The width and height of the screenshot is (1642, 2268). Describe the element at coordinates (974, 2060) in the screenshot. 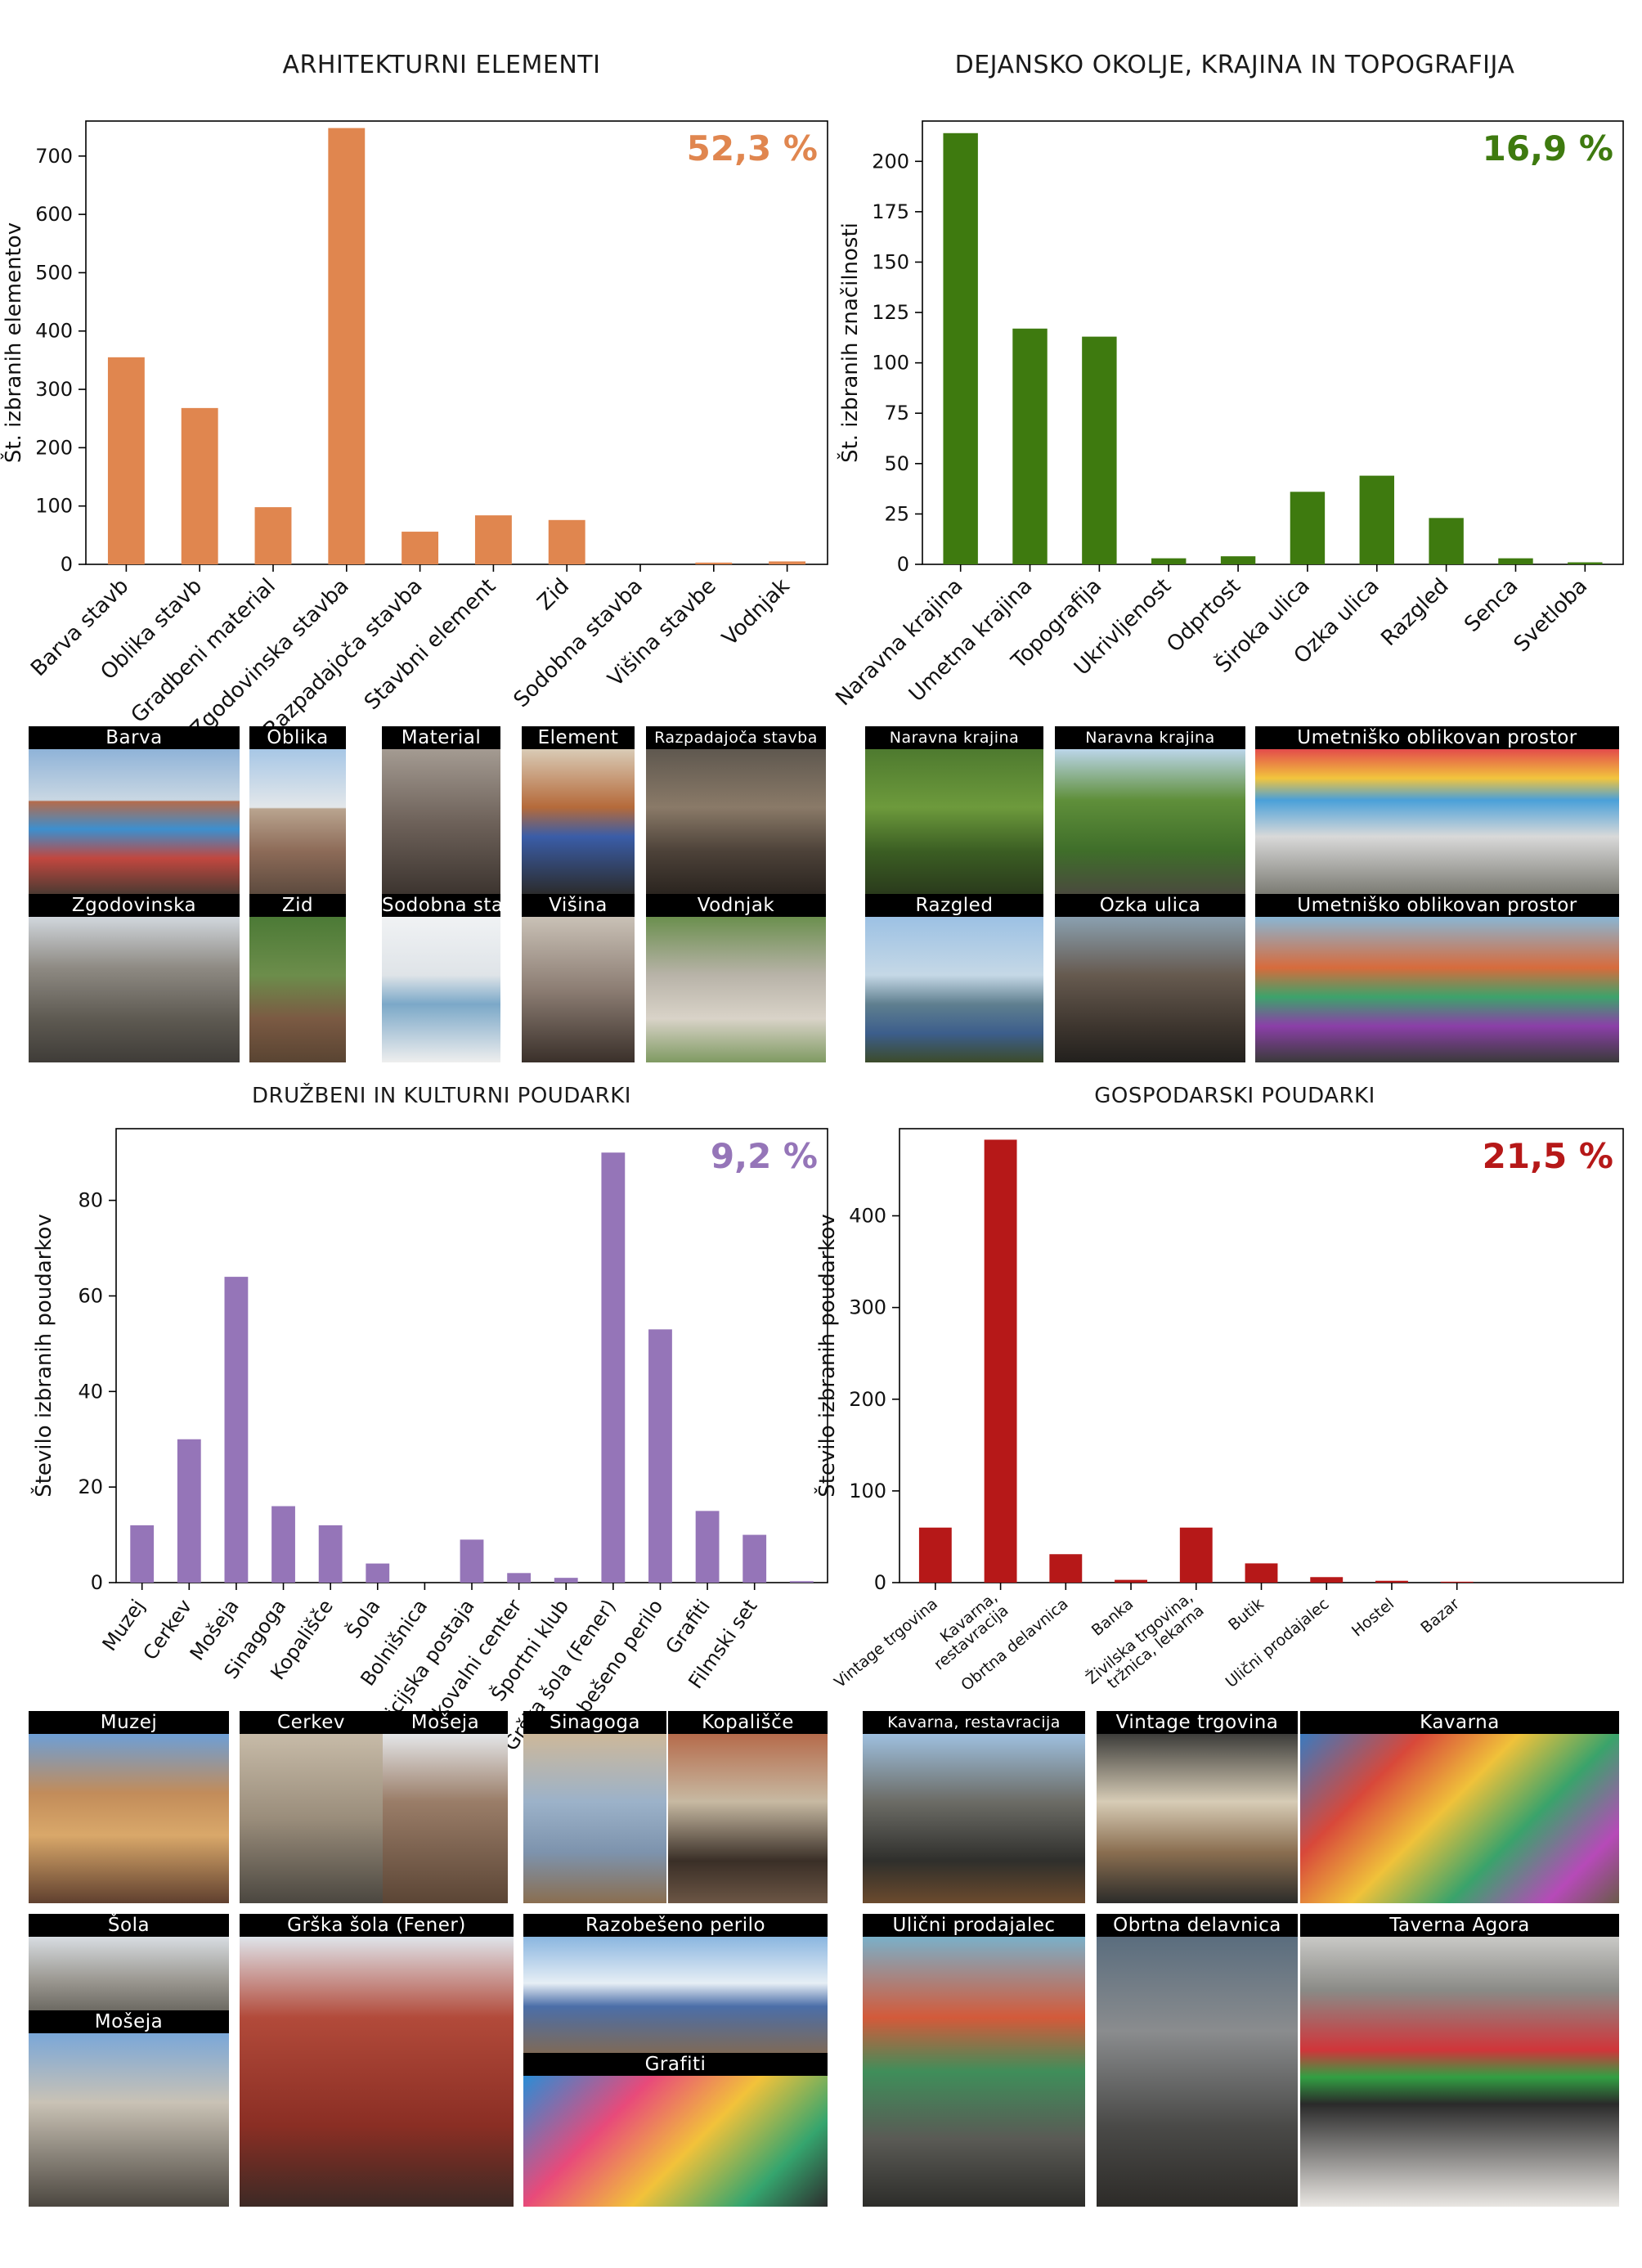

I see `photo-eco-3: Ulični prodajalec` at that location.